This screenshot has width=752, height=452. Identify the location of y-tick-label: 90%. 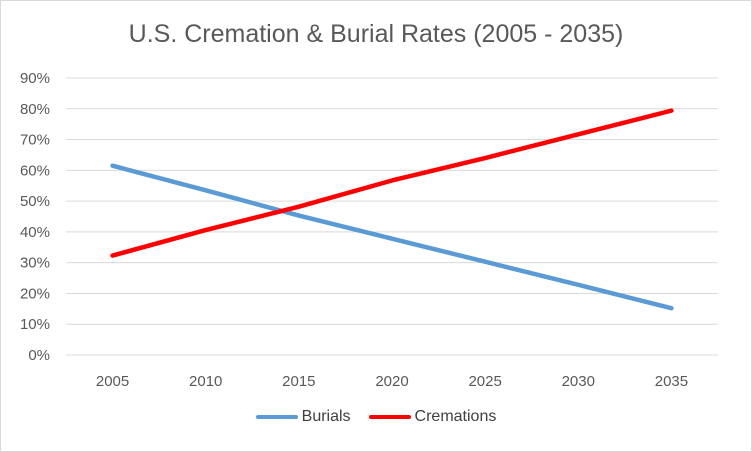
(35, 78).